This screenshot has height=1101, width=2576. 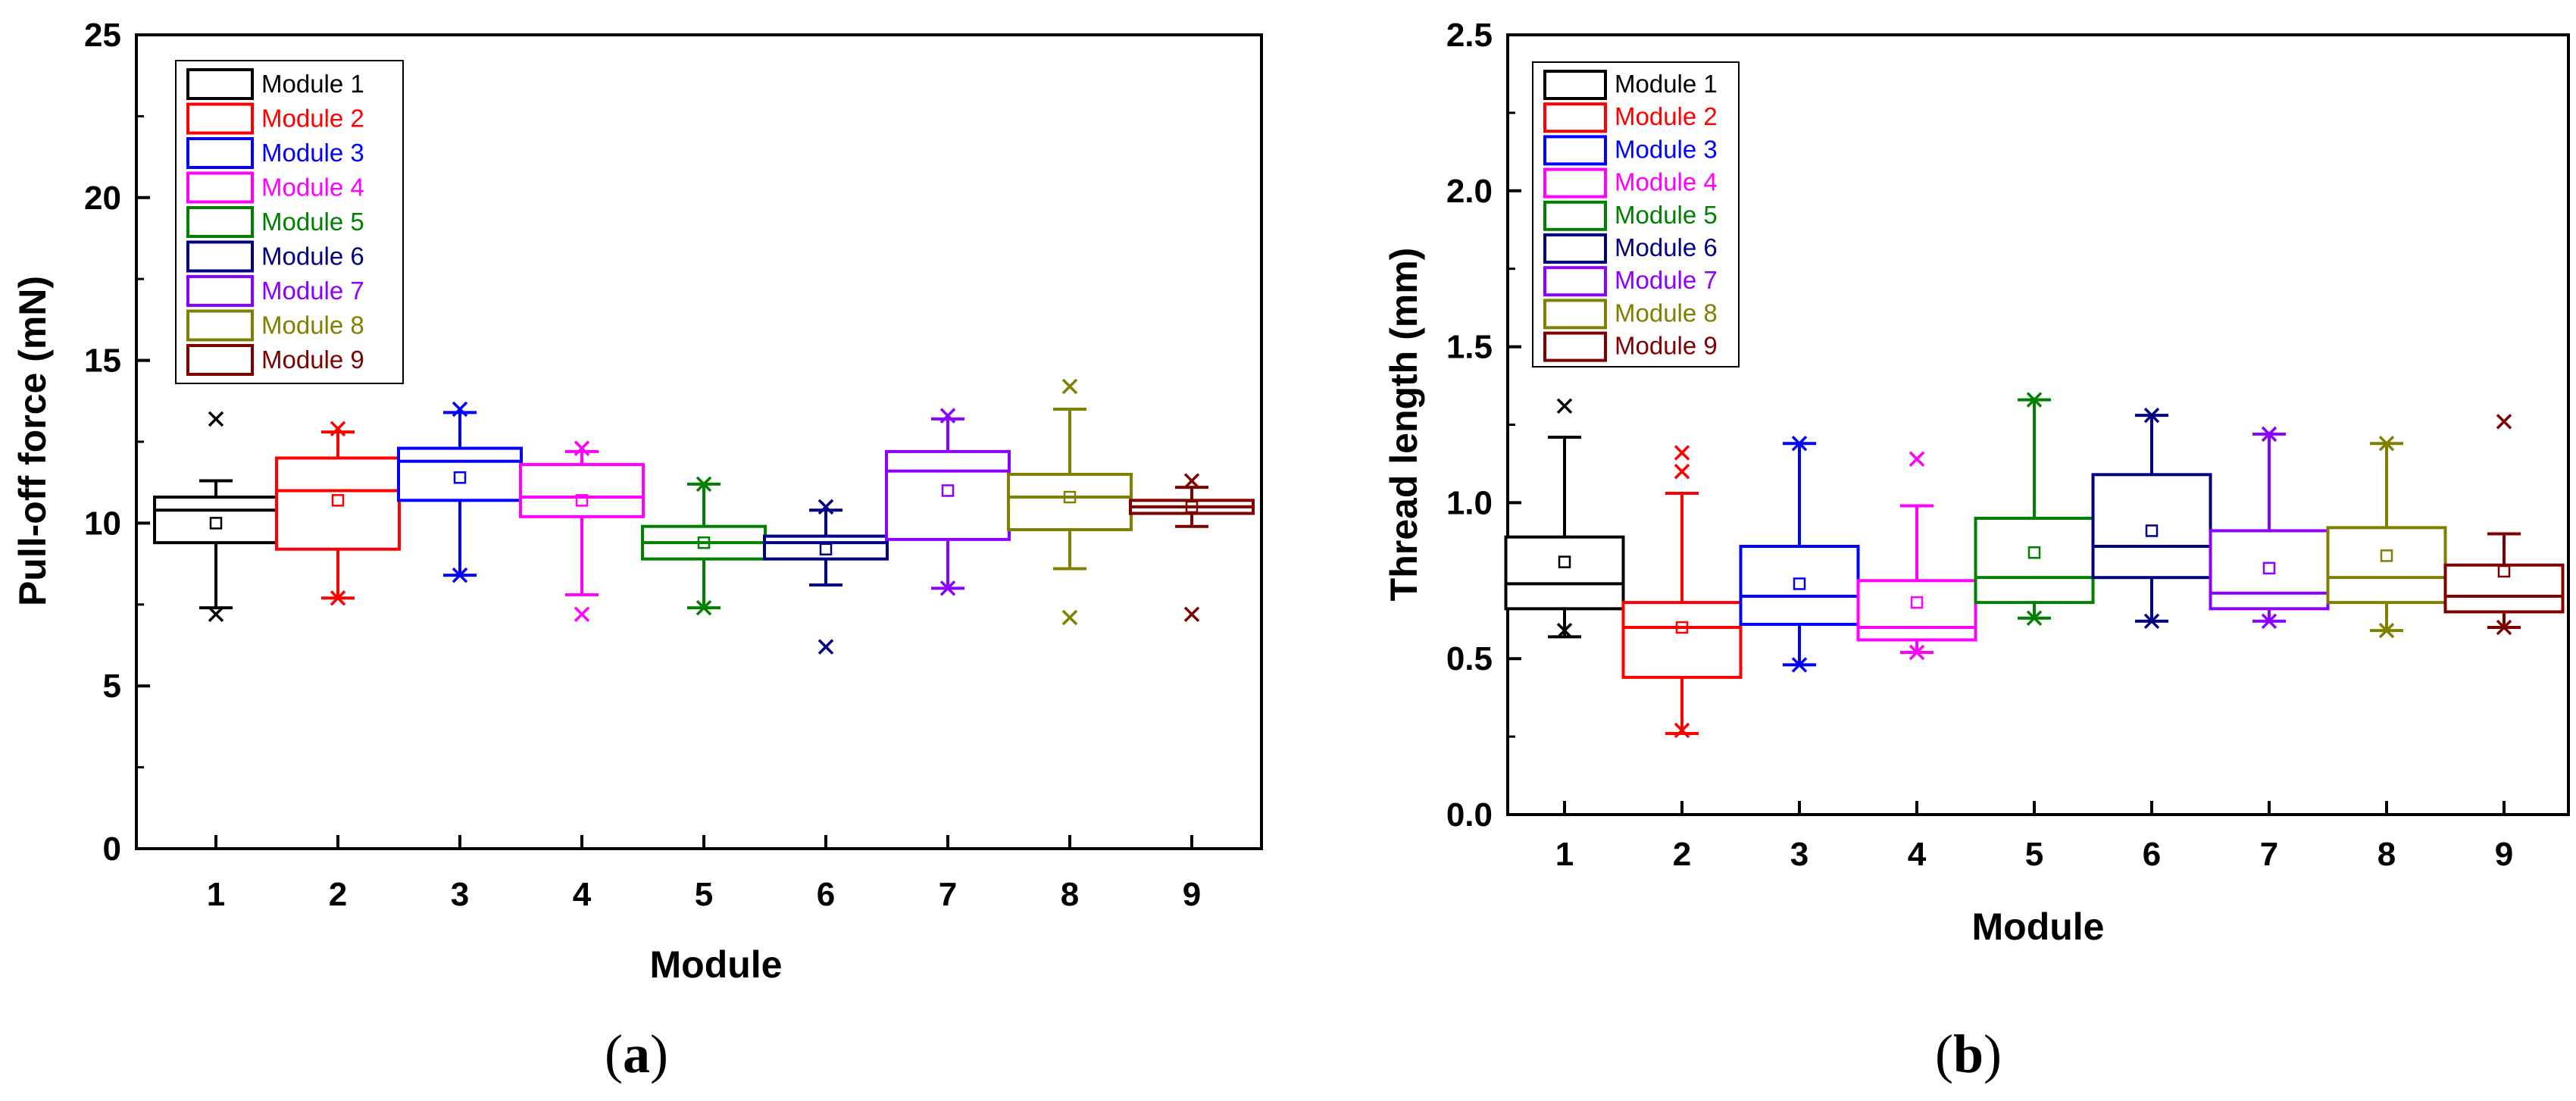 What do you see at coordinates (1469, 191) in the screenshot?
I see `y-tick-label: 2.0` at bounding box center [1469, 191].